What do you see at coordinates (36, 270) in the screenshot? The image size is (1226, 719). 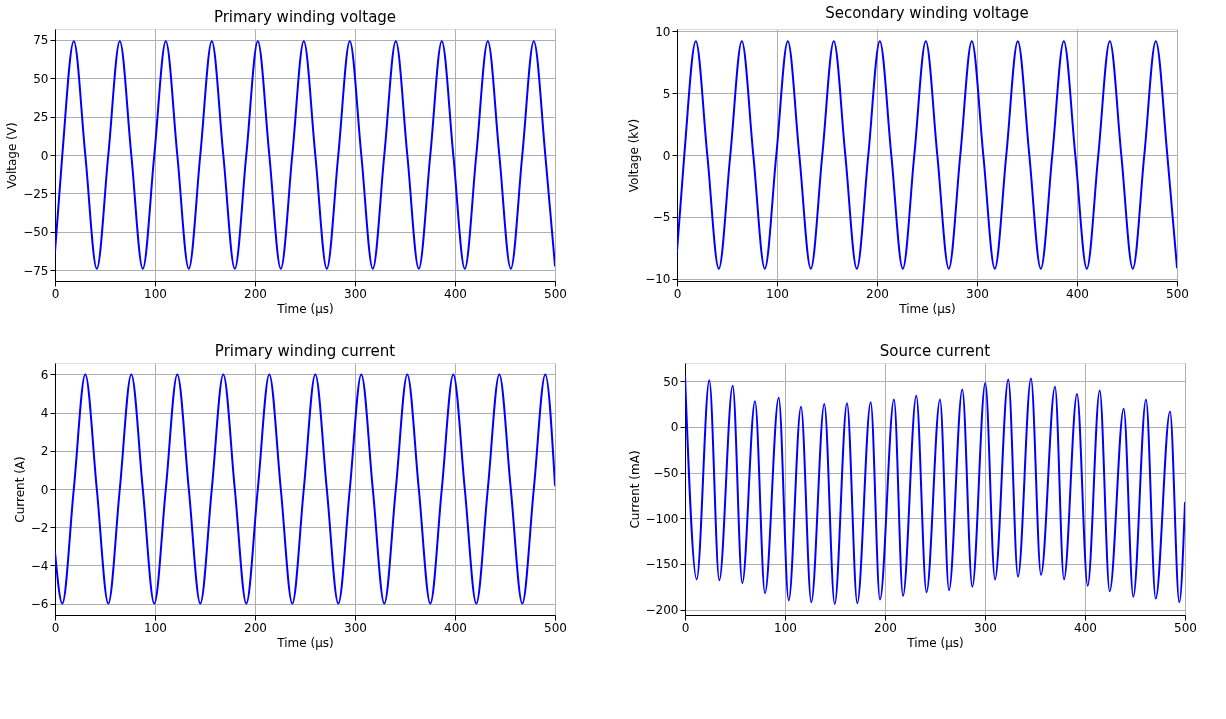 I see `y-tick-label: −75` at bounding box center [36, 270].